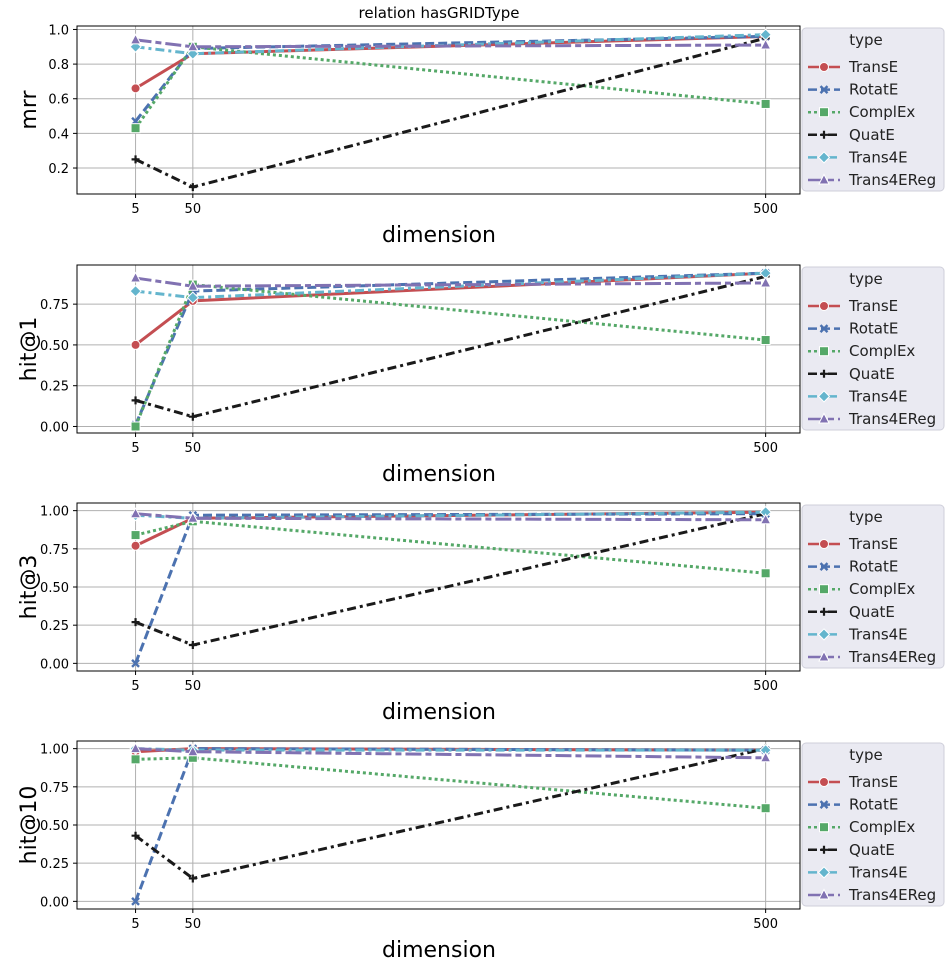  I want to click on y-tick-label: 0.4, so click(58, 134).